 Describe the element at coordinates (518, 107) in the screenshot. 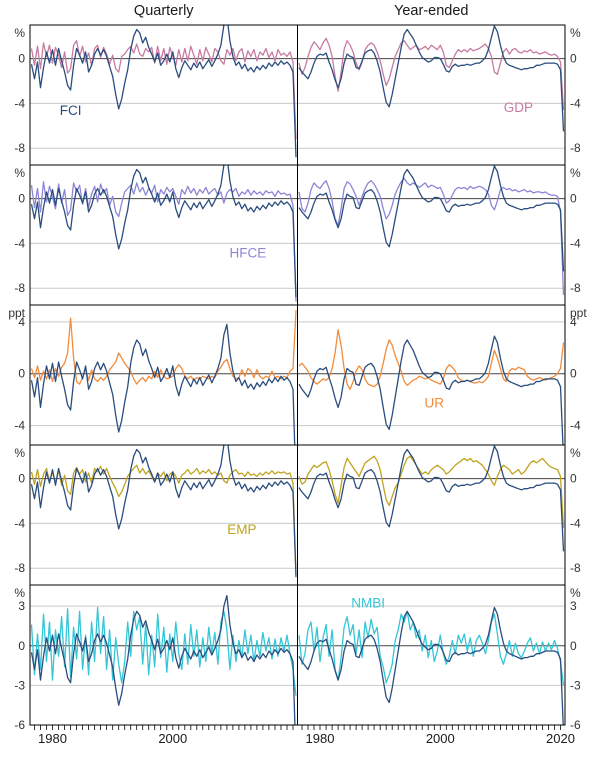

I see `series-label-gdp: GDP` at that location.